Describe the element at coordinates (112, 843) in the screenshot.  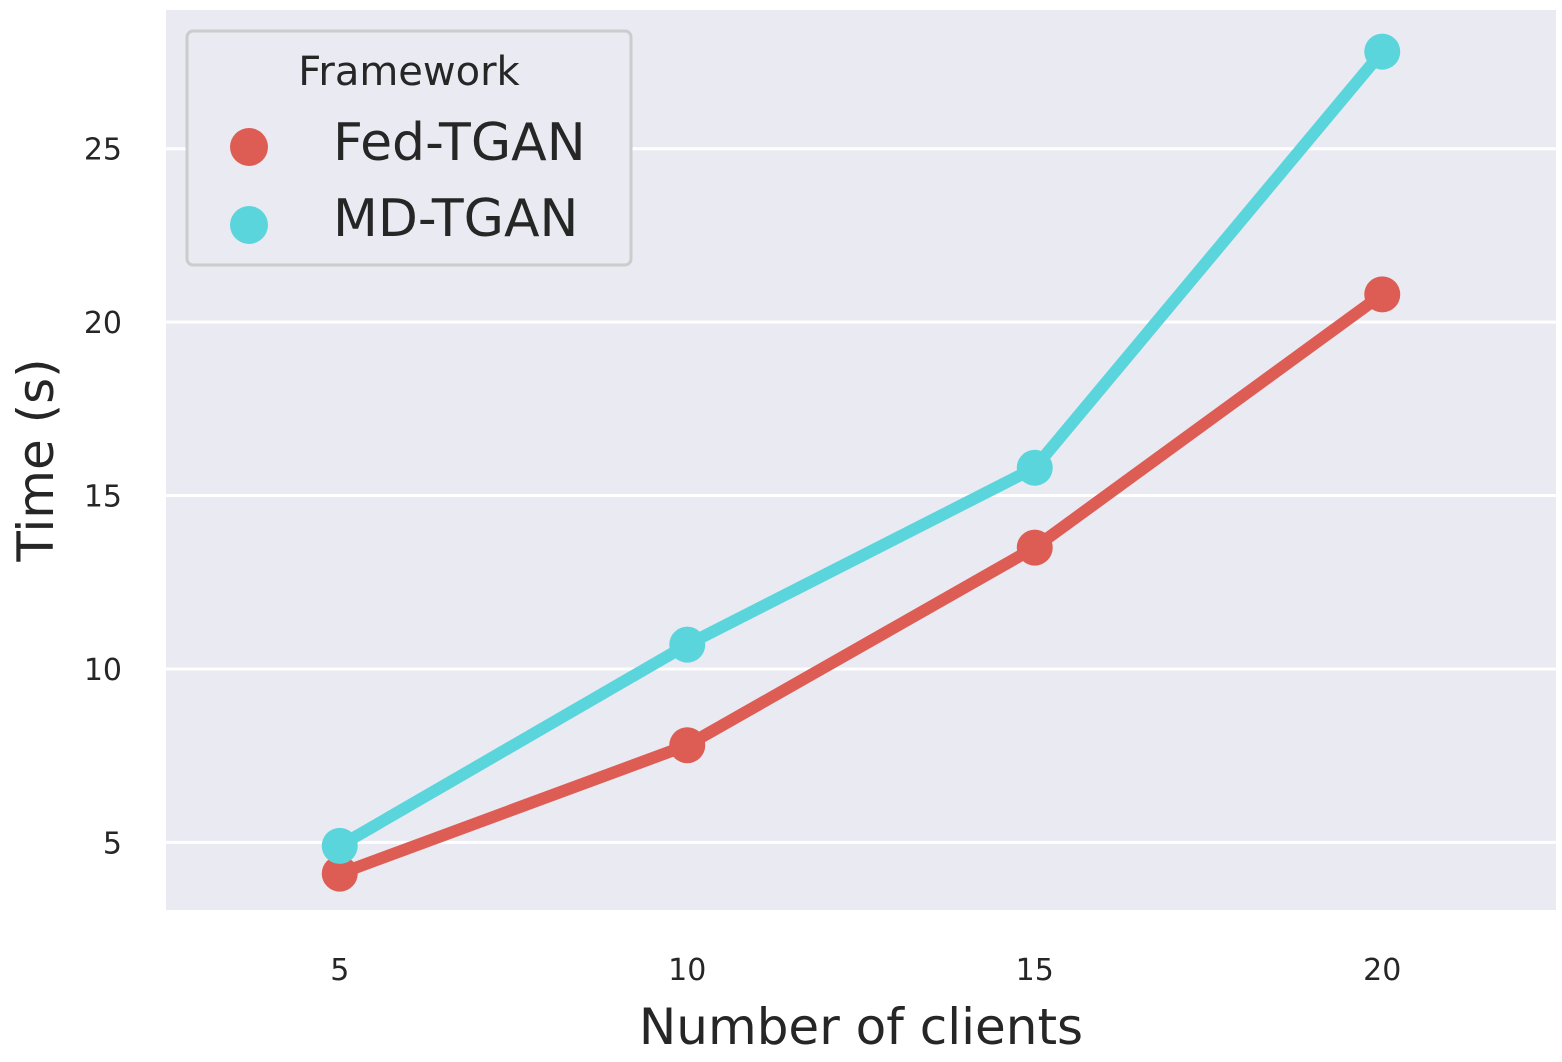
I see `y-tick-label-5: 5` at that location.